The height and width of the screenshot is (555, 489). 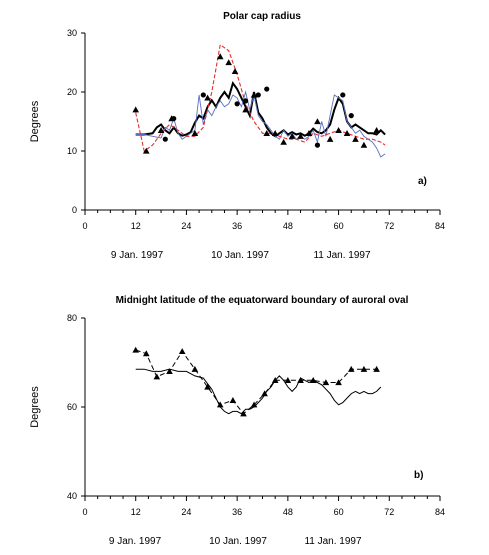 What do you see at coordinates (237, 226) in the screenshot?
I see `panel-a-x-tick-label: 36` at bounding box center [237, 226].